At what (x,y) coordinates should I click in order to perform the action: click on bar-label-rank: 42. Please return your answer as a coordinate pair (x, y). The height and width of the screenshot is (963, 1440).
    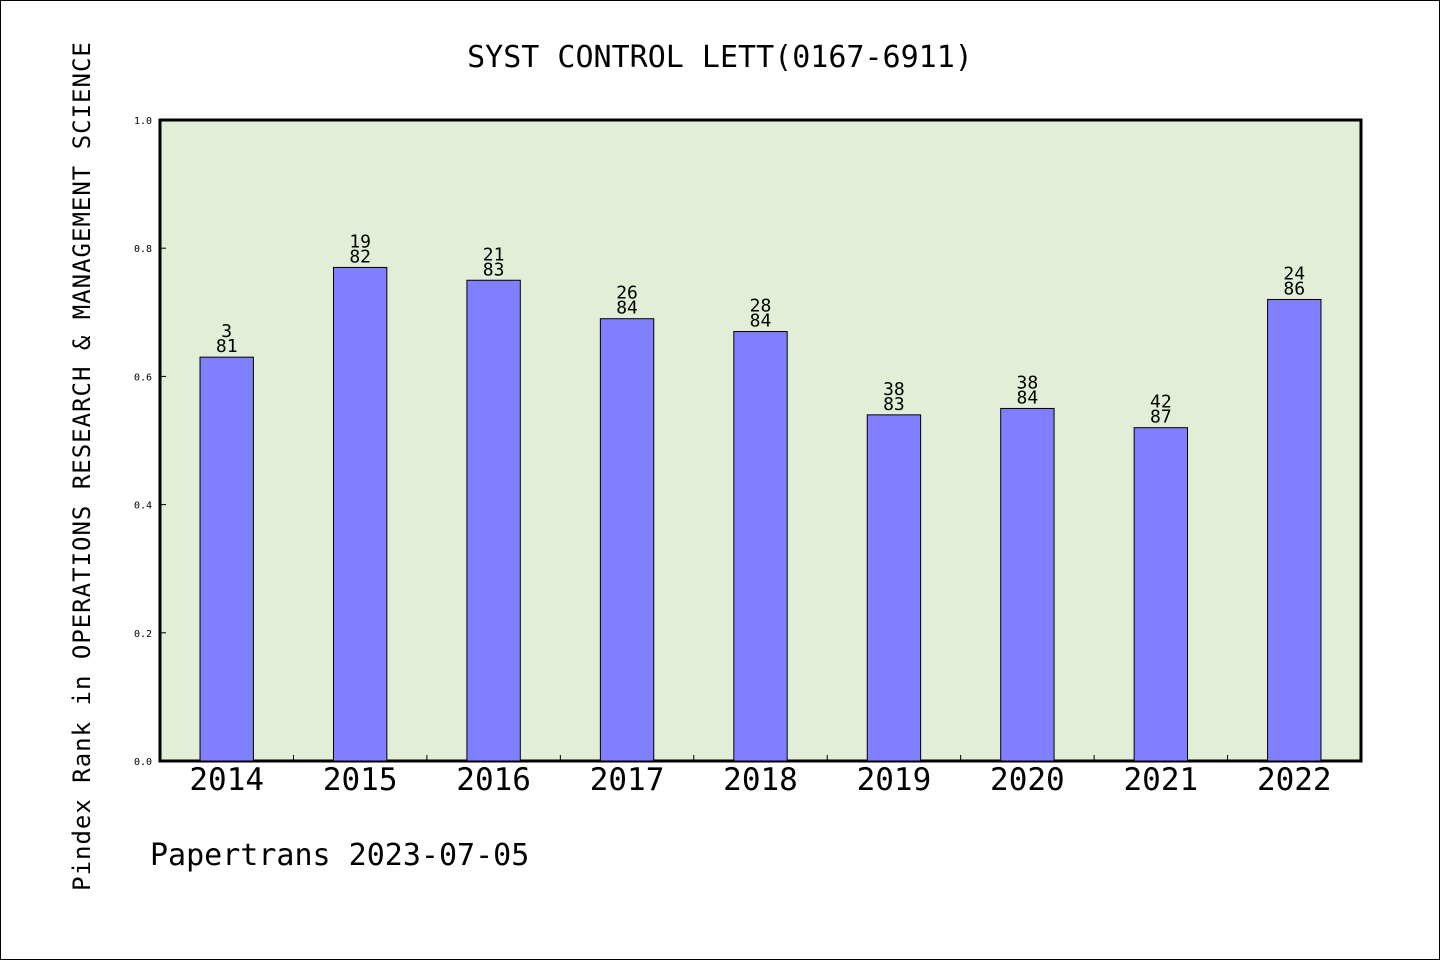
    Looking at the image, I should click on (1161, 402).